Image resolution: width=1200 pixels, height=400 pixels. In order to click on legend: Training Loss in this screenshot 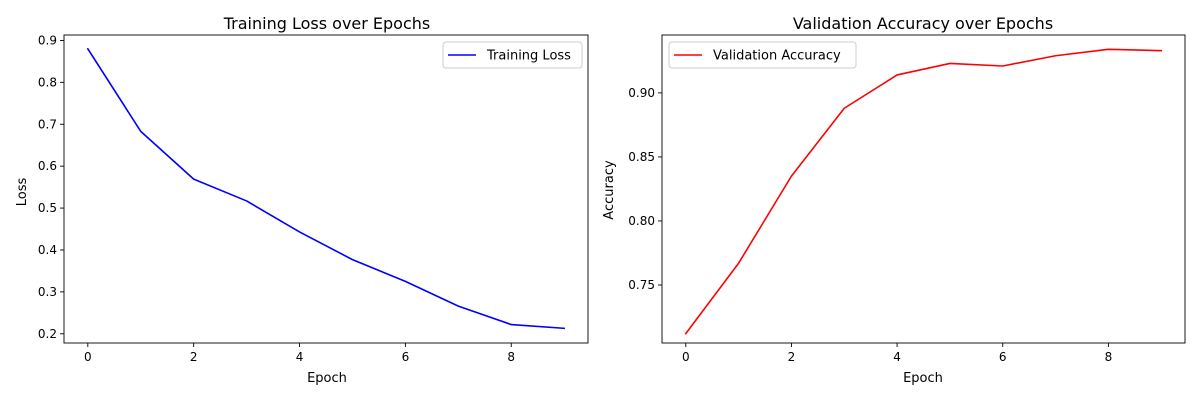, I will do `click(512, 55)`.